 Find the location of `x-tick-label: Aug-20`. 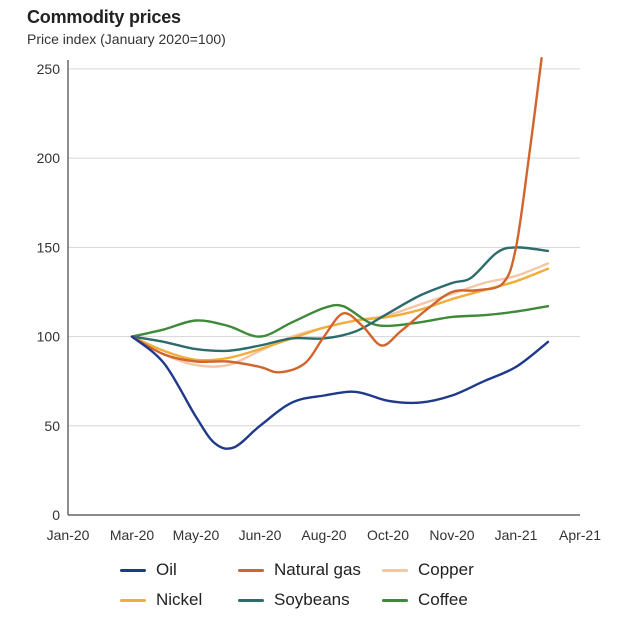

x-tick-label: Aug-20 is located at coordinates (323, 535).